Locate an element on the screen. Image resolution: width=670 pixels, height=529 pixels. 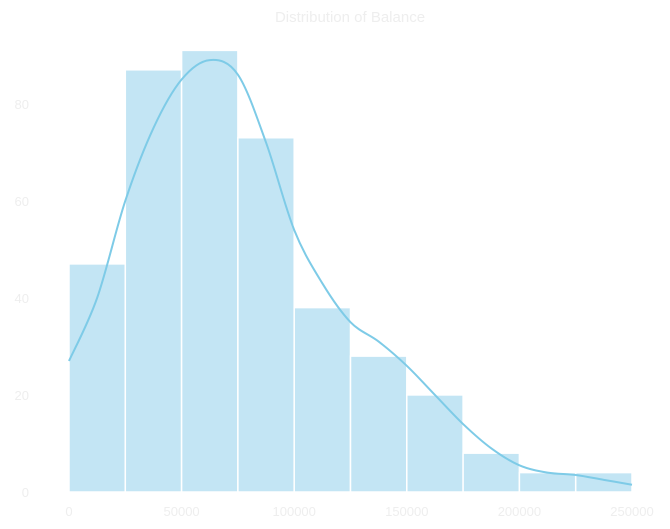
y-tick-label-3: 60 is located at coordinates (22, 201).